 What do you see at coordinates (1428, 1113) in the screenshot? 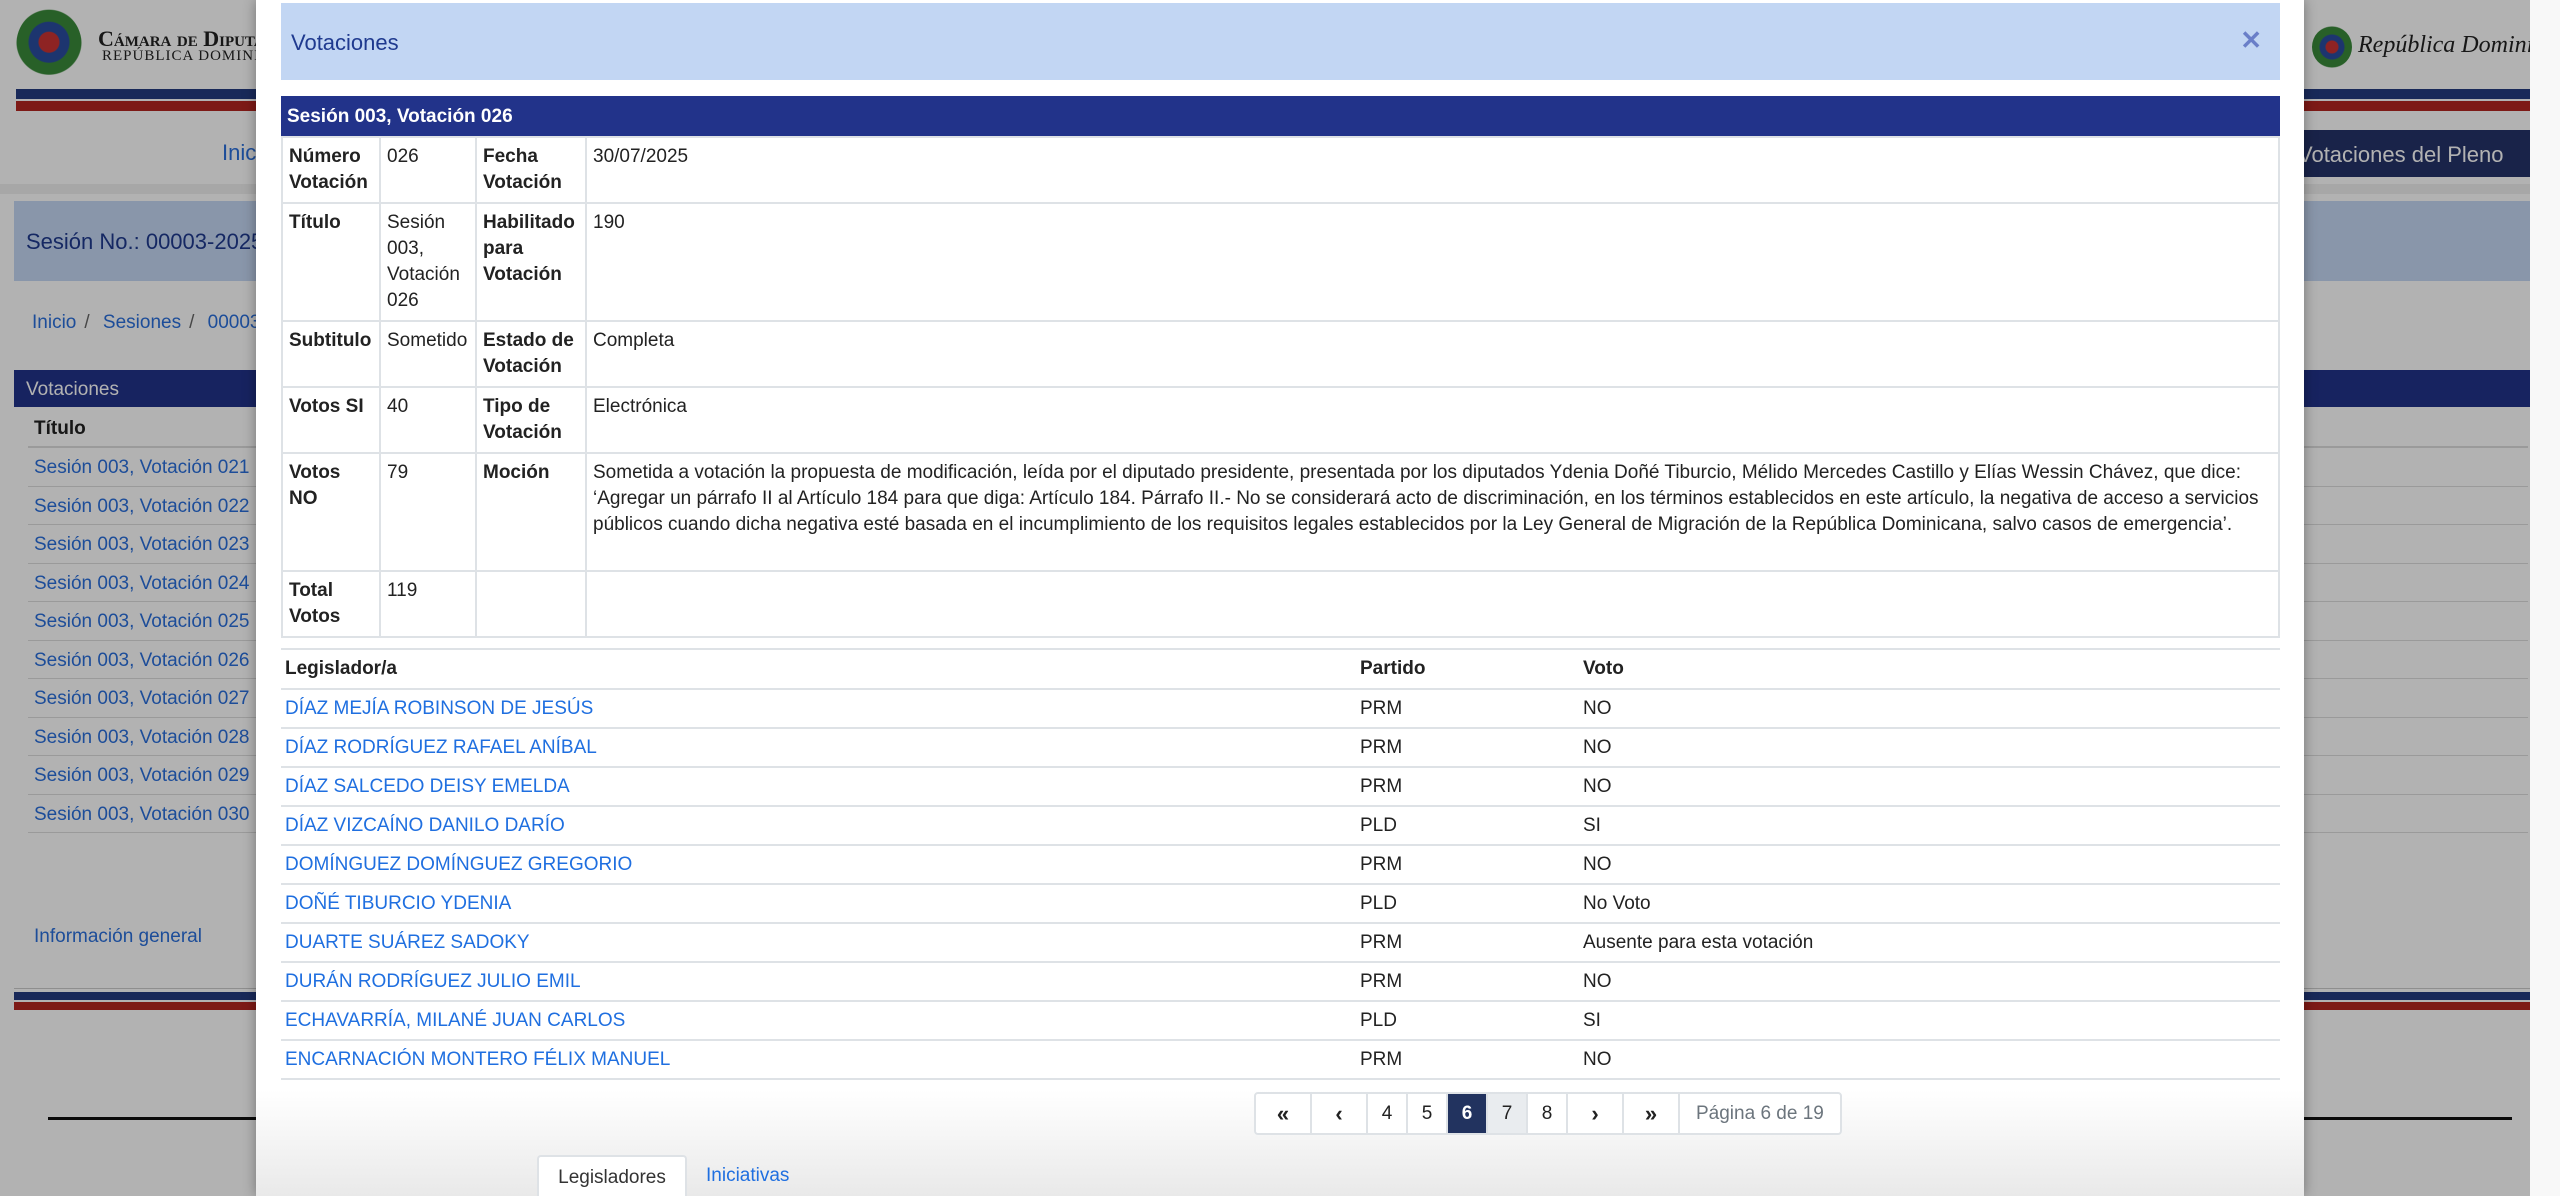
I see `page-5-button: 5` at bounding box center [1428, 1113].